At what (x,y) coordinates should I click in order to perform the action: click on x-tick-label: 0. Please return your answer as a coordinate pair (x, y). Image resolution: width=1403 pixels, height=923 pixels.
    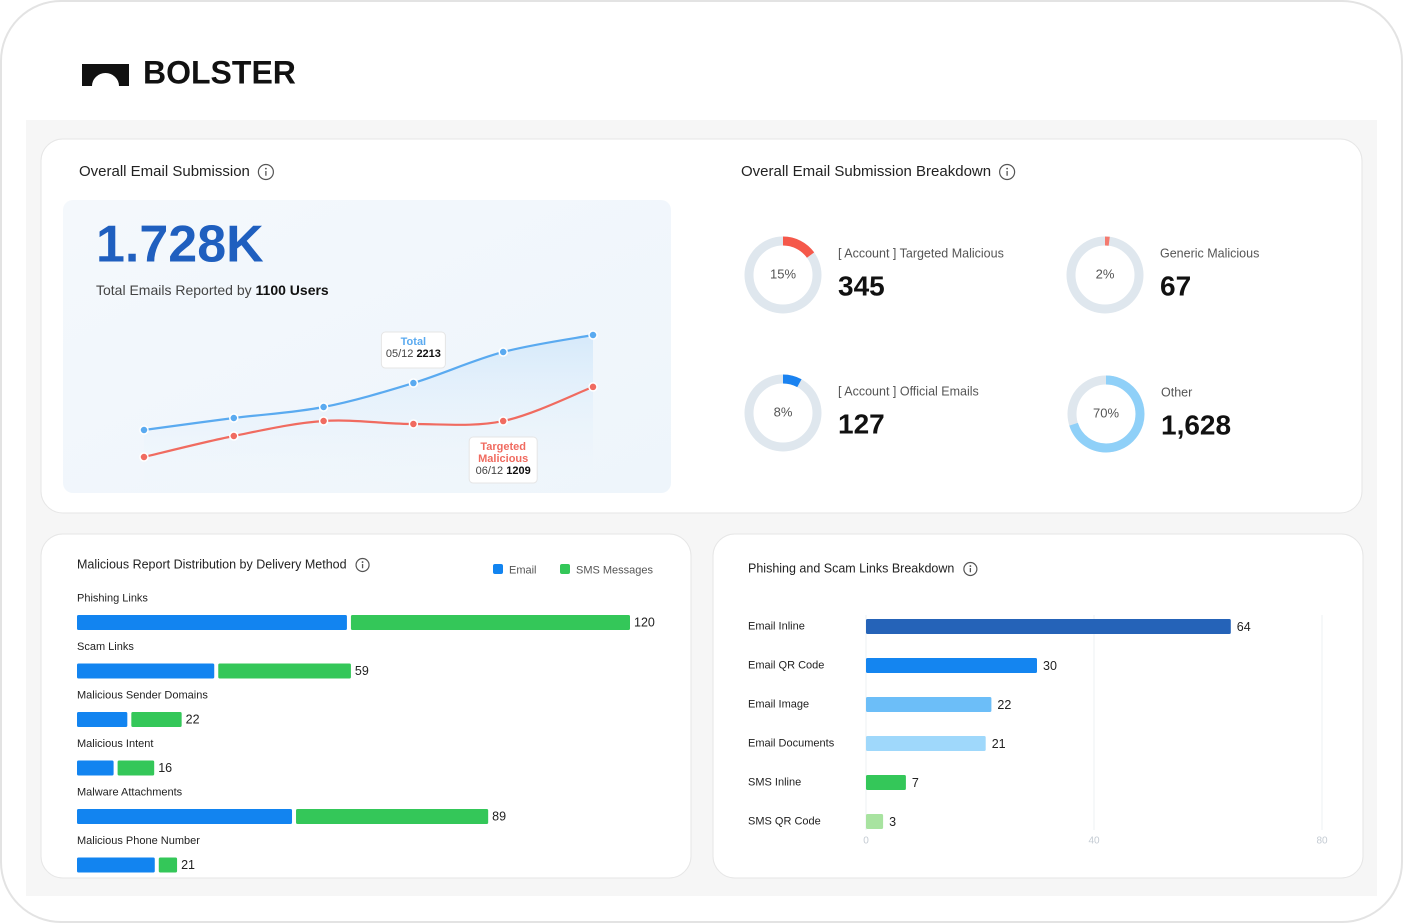
    Looking at the image, I should click on (866, 841).